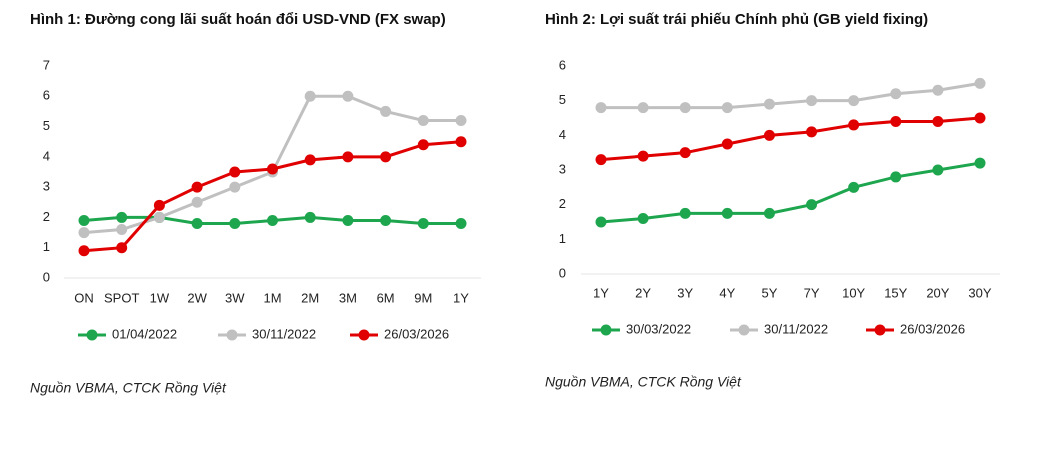  What do you see at coordinates (84, 297) in the screenshot?
I see `x-tick-label: ON` at bounding box center [84, 297].